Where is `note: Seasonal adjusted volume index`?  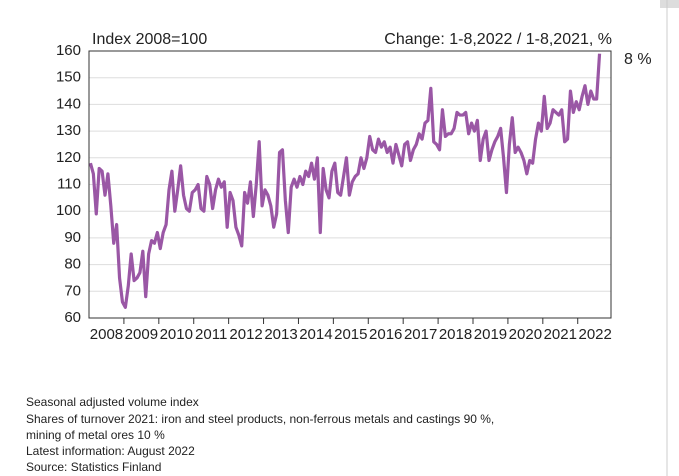 note: Seasonal adjusted volume index is located at coordinates (112, 402).